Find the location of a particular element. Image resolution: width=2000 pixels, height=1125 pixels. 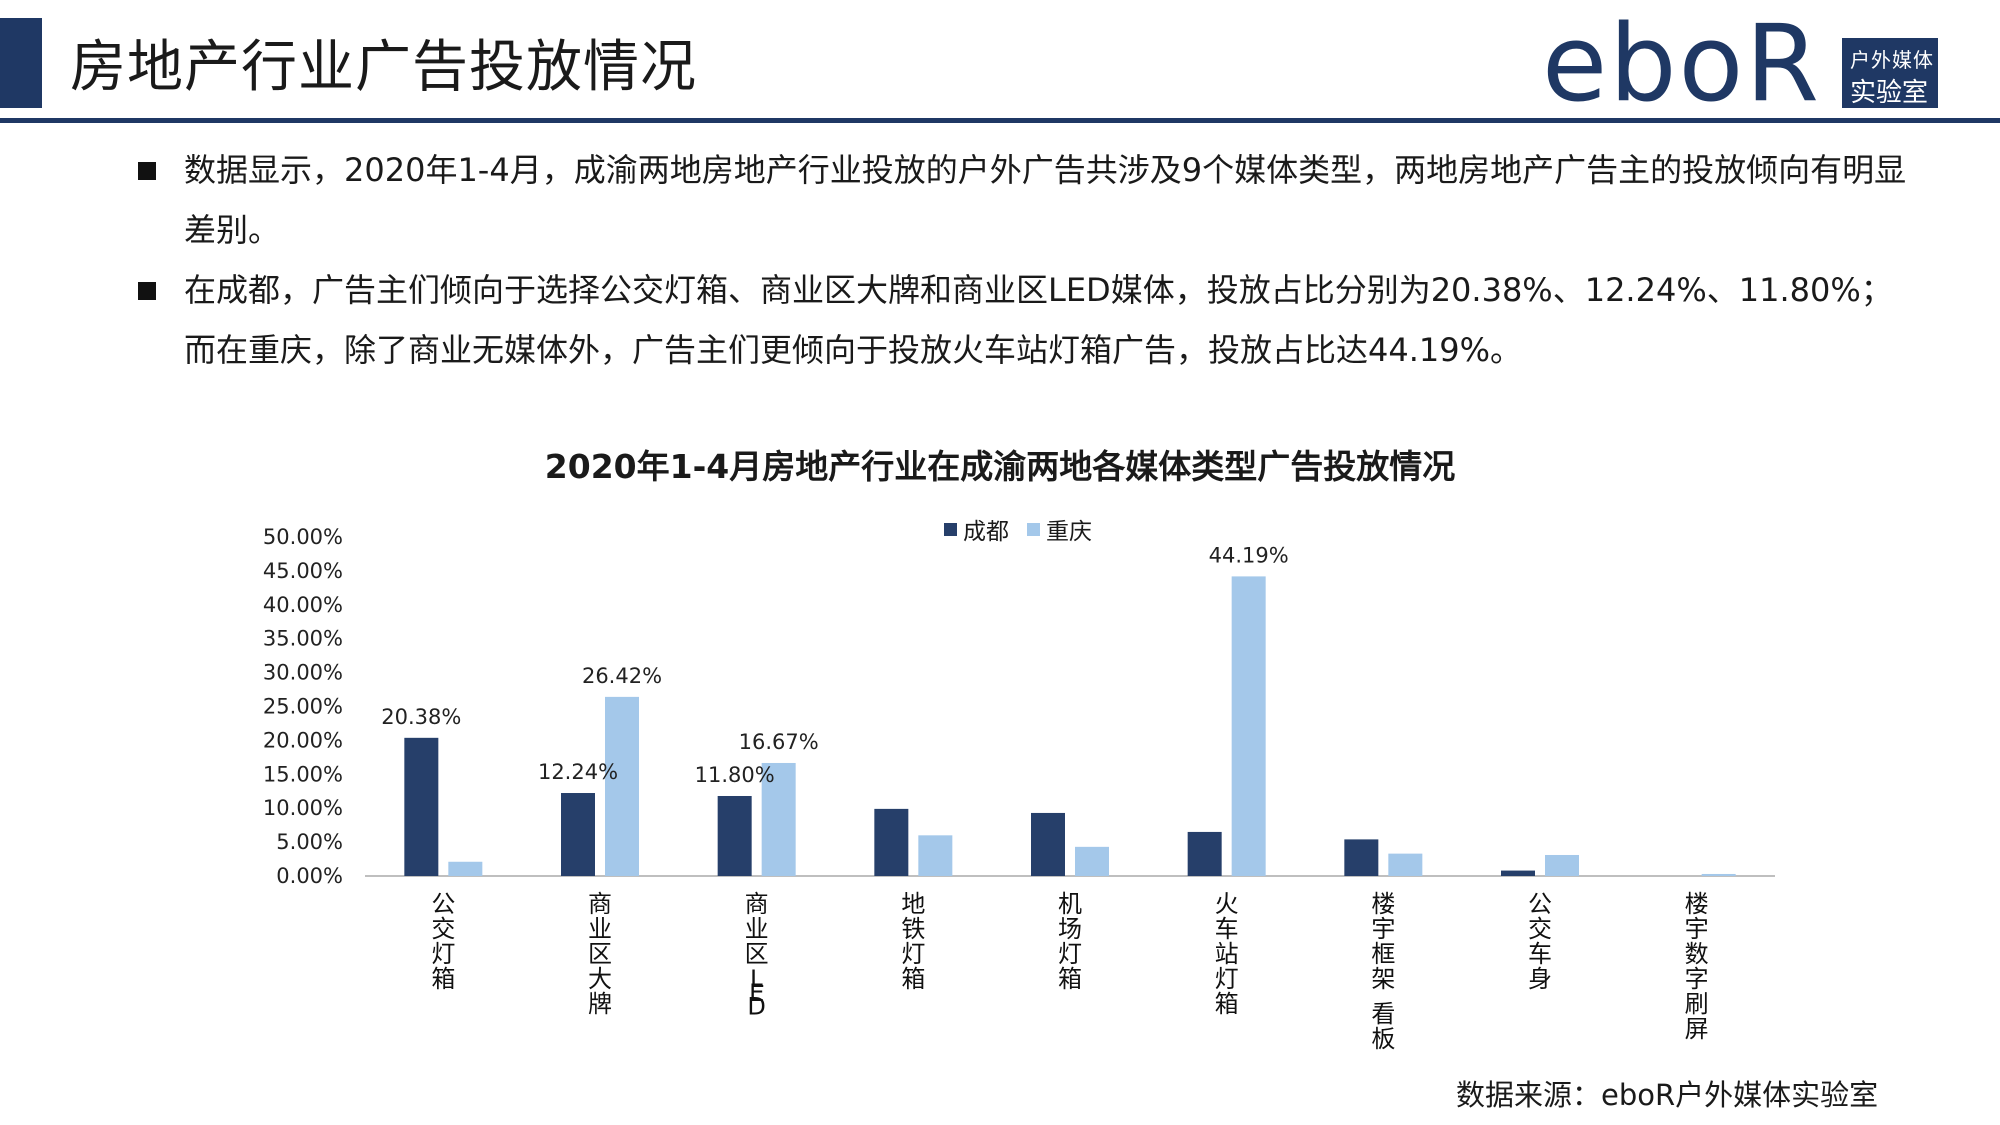

y-tick-label: 10.00% is located at coordinates (303, 808).